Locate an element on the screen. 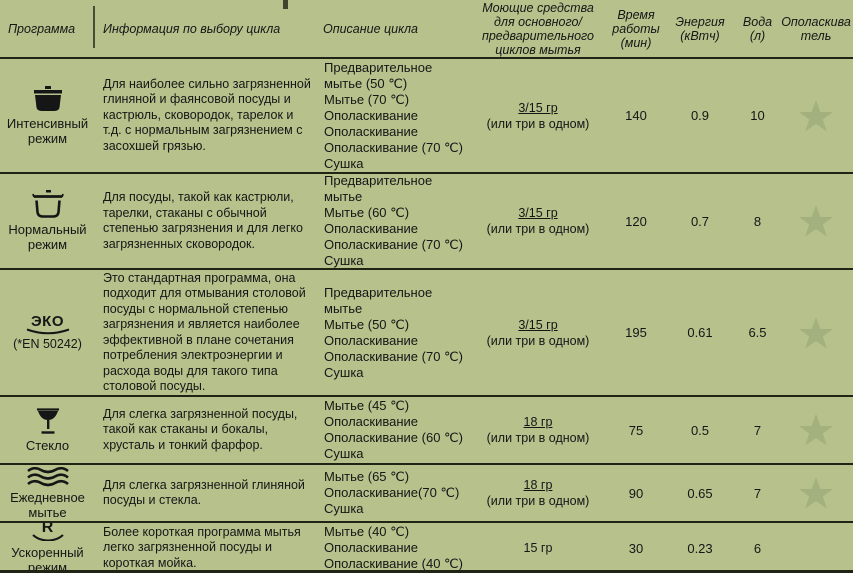 The width and height of the screenshot is (853, 573). program-name: Ускоренный режим is located at coordinates (47, 559).